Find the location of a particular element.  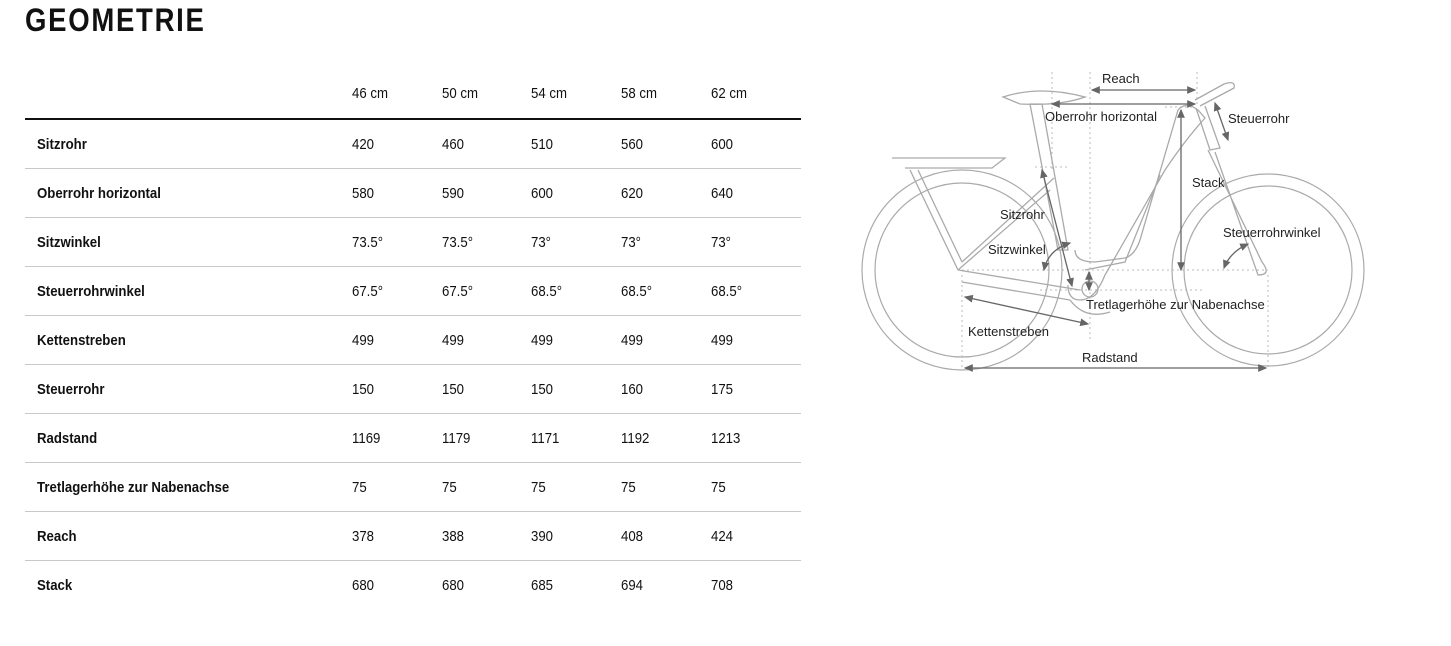

cell-value: 640 is located at coordinates (722, 193).